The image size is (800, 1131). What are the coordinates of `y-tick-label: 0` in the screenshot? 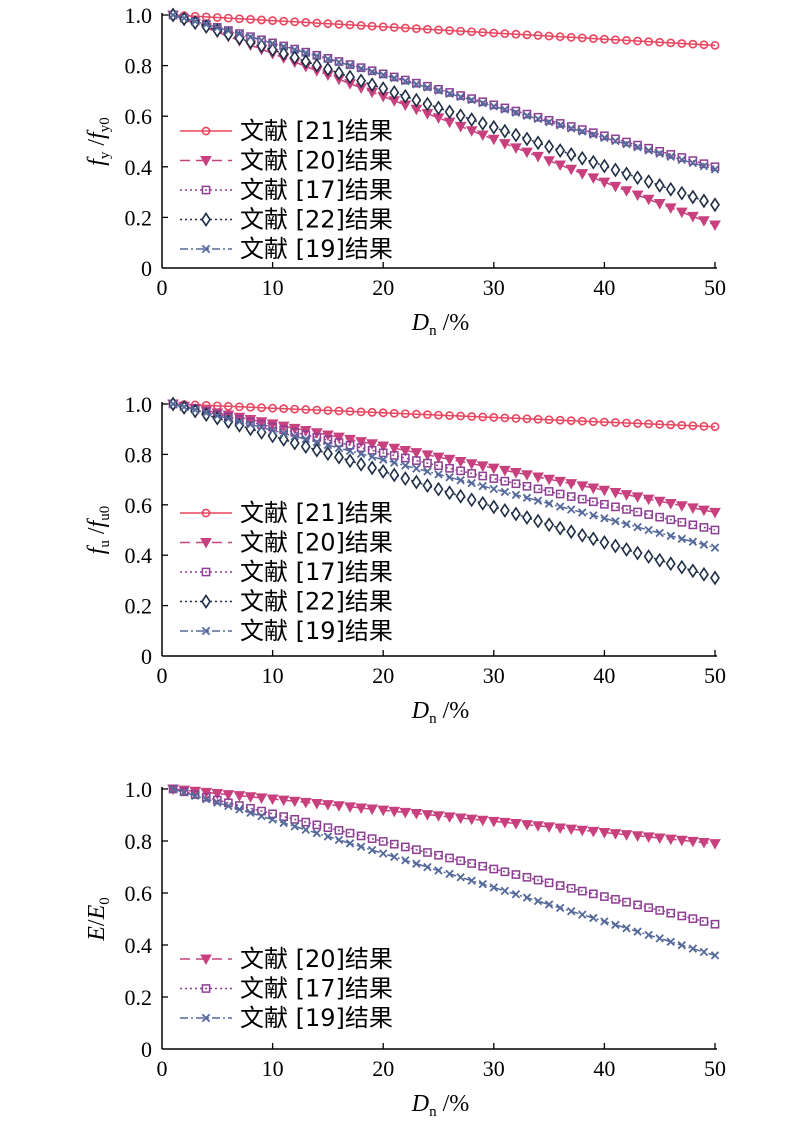 It's located at (146, 1049).